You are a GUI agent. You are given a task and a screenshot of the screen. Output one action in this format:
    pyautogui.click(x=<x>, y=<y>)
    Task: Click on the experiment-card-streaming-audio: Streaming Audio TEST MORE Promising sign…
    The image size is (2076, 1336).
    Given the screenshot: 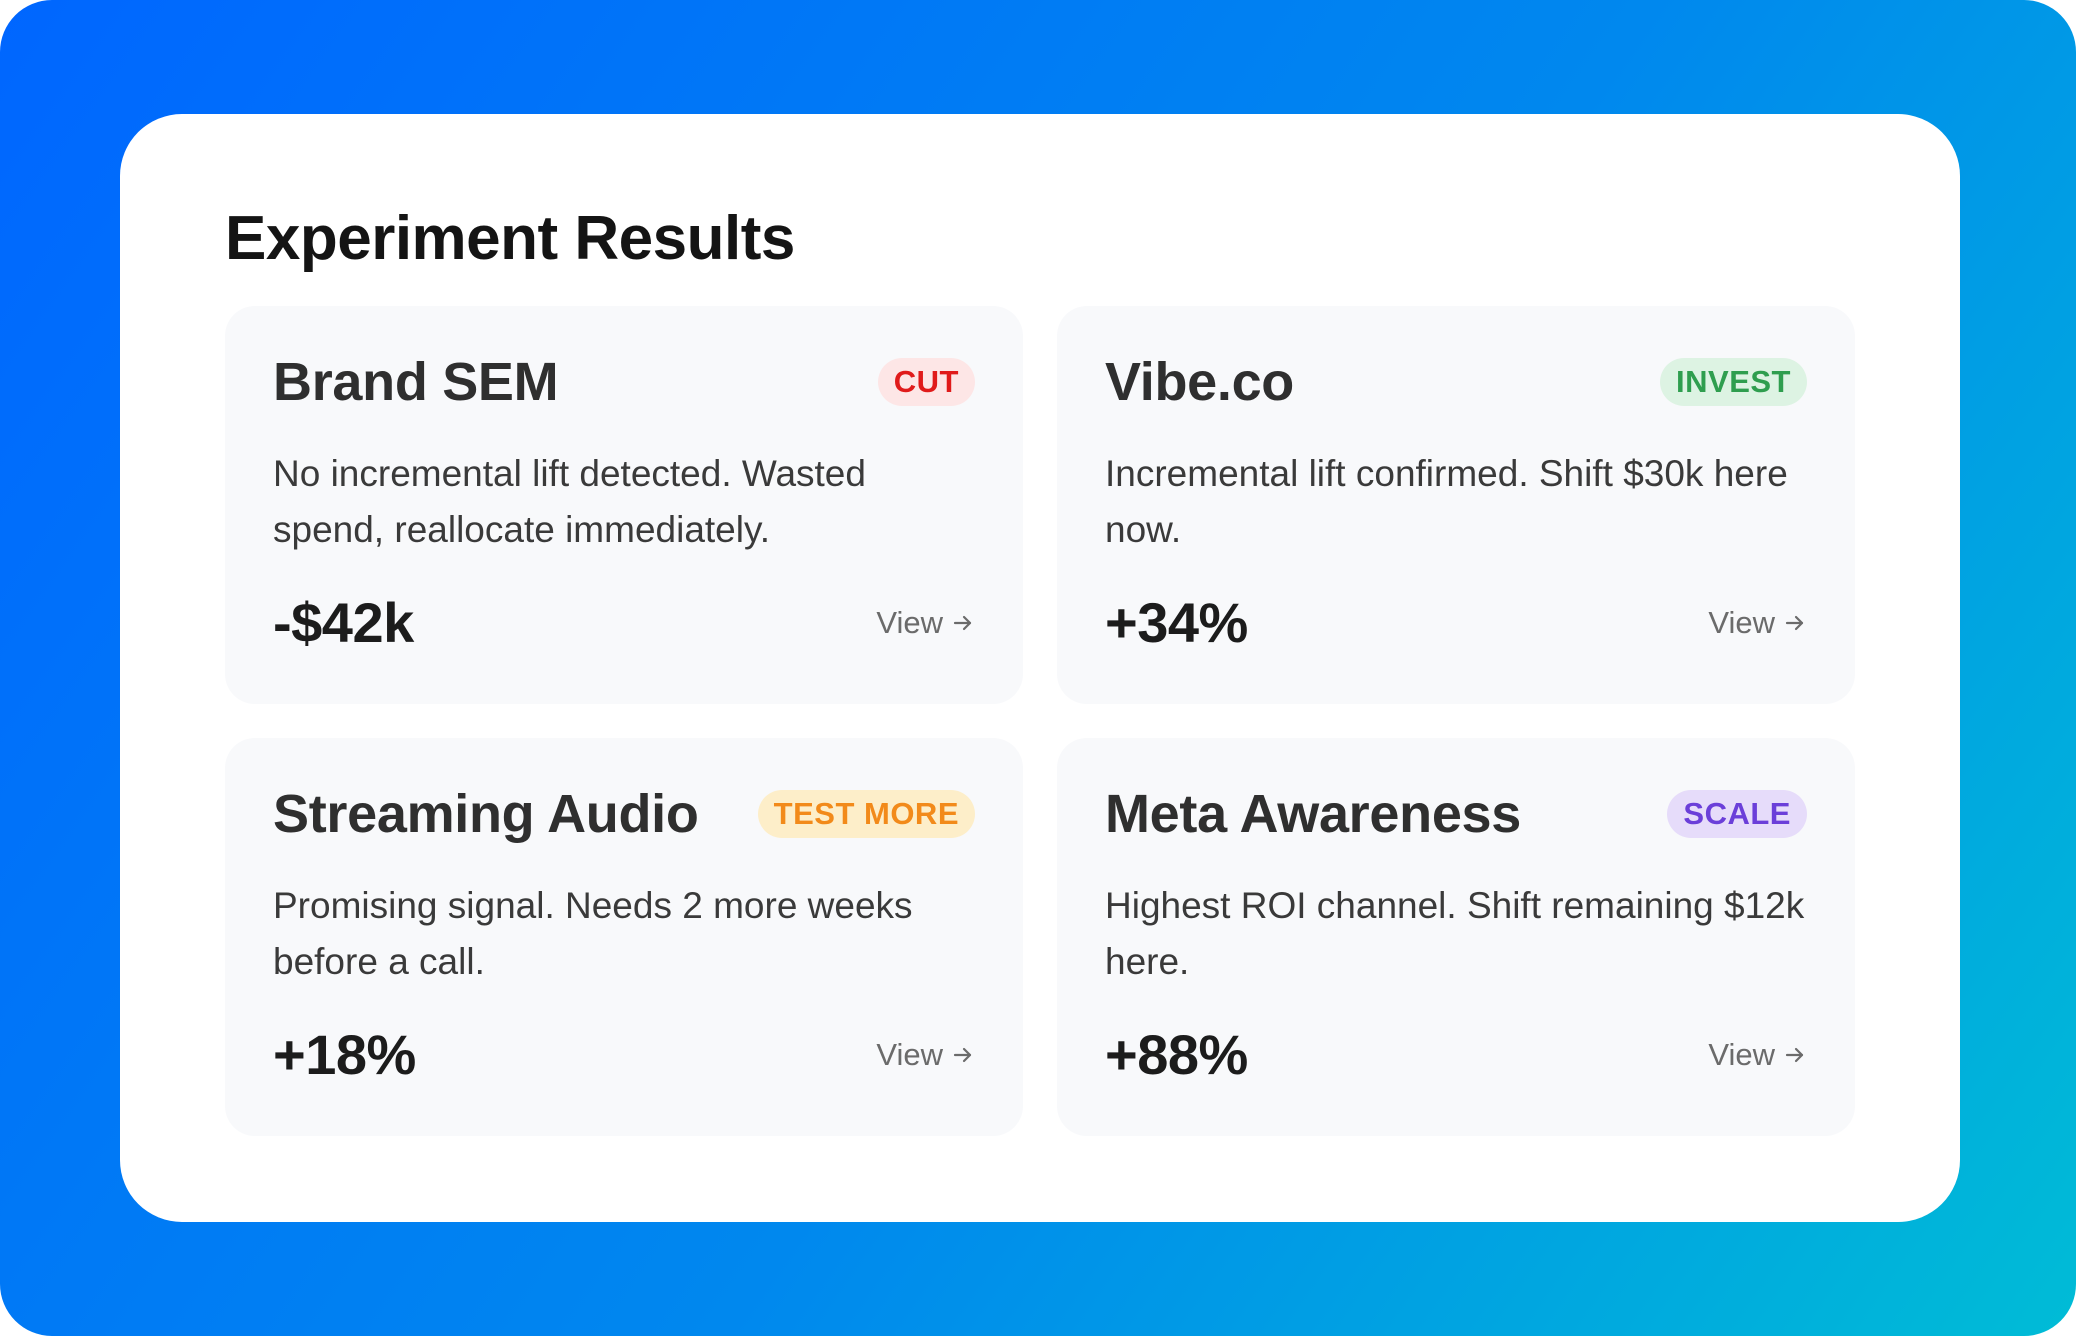 What is the action you would take?
    pyautogui.click(x=624, y=937)
    